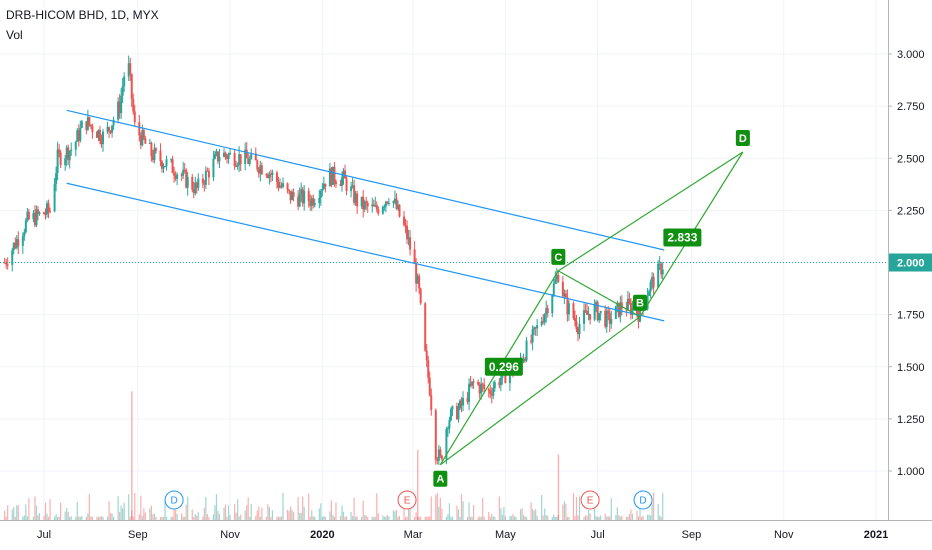  Describe the element at coordinates (640, 302) in the screenshot. I see `pattern-point-badge-B` at that location.